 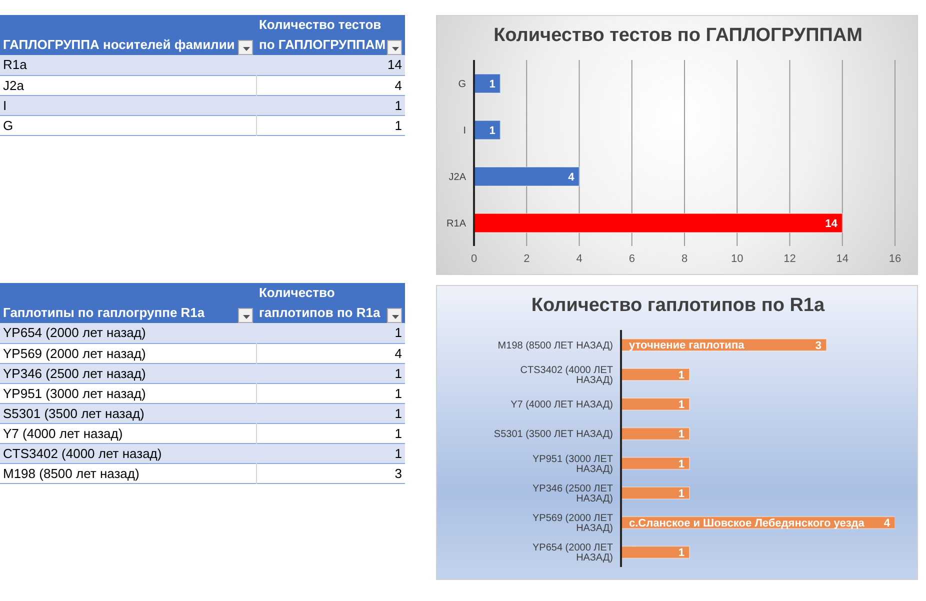 I want to click on chart-title: Количество гаплотипов по R1a, so click(x=678, y=306).